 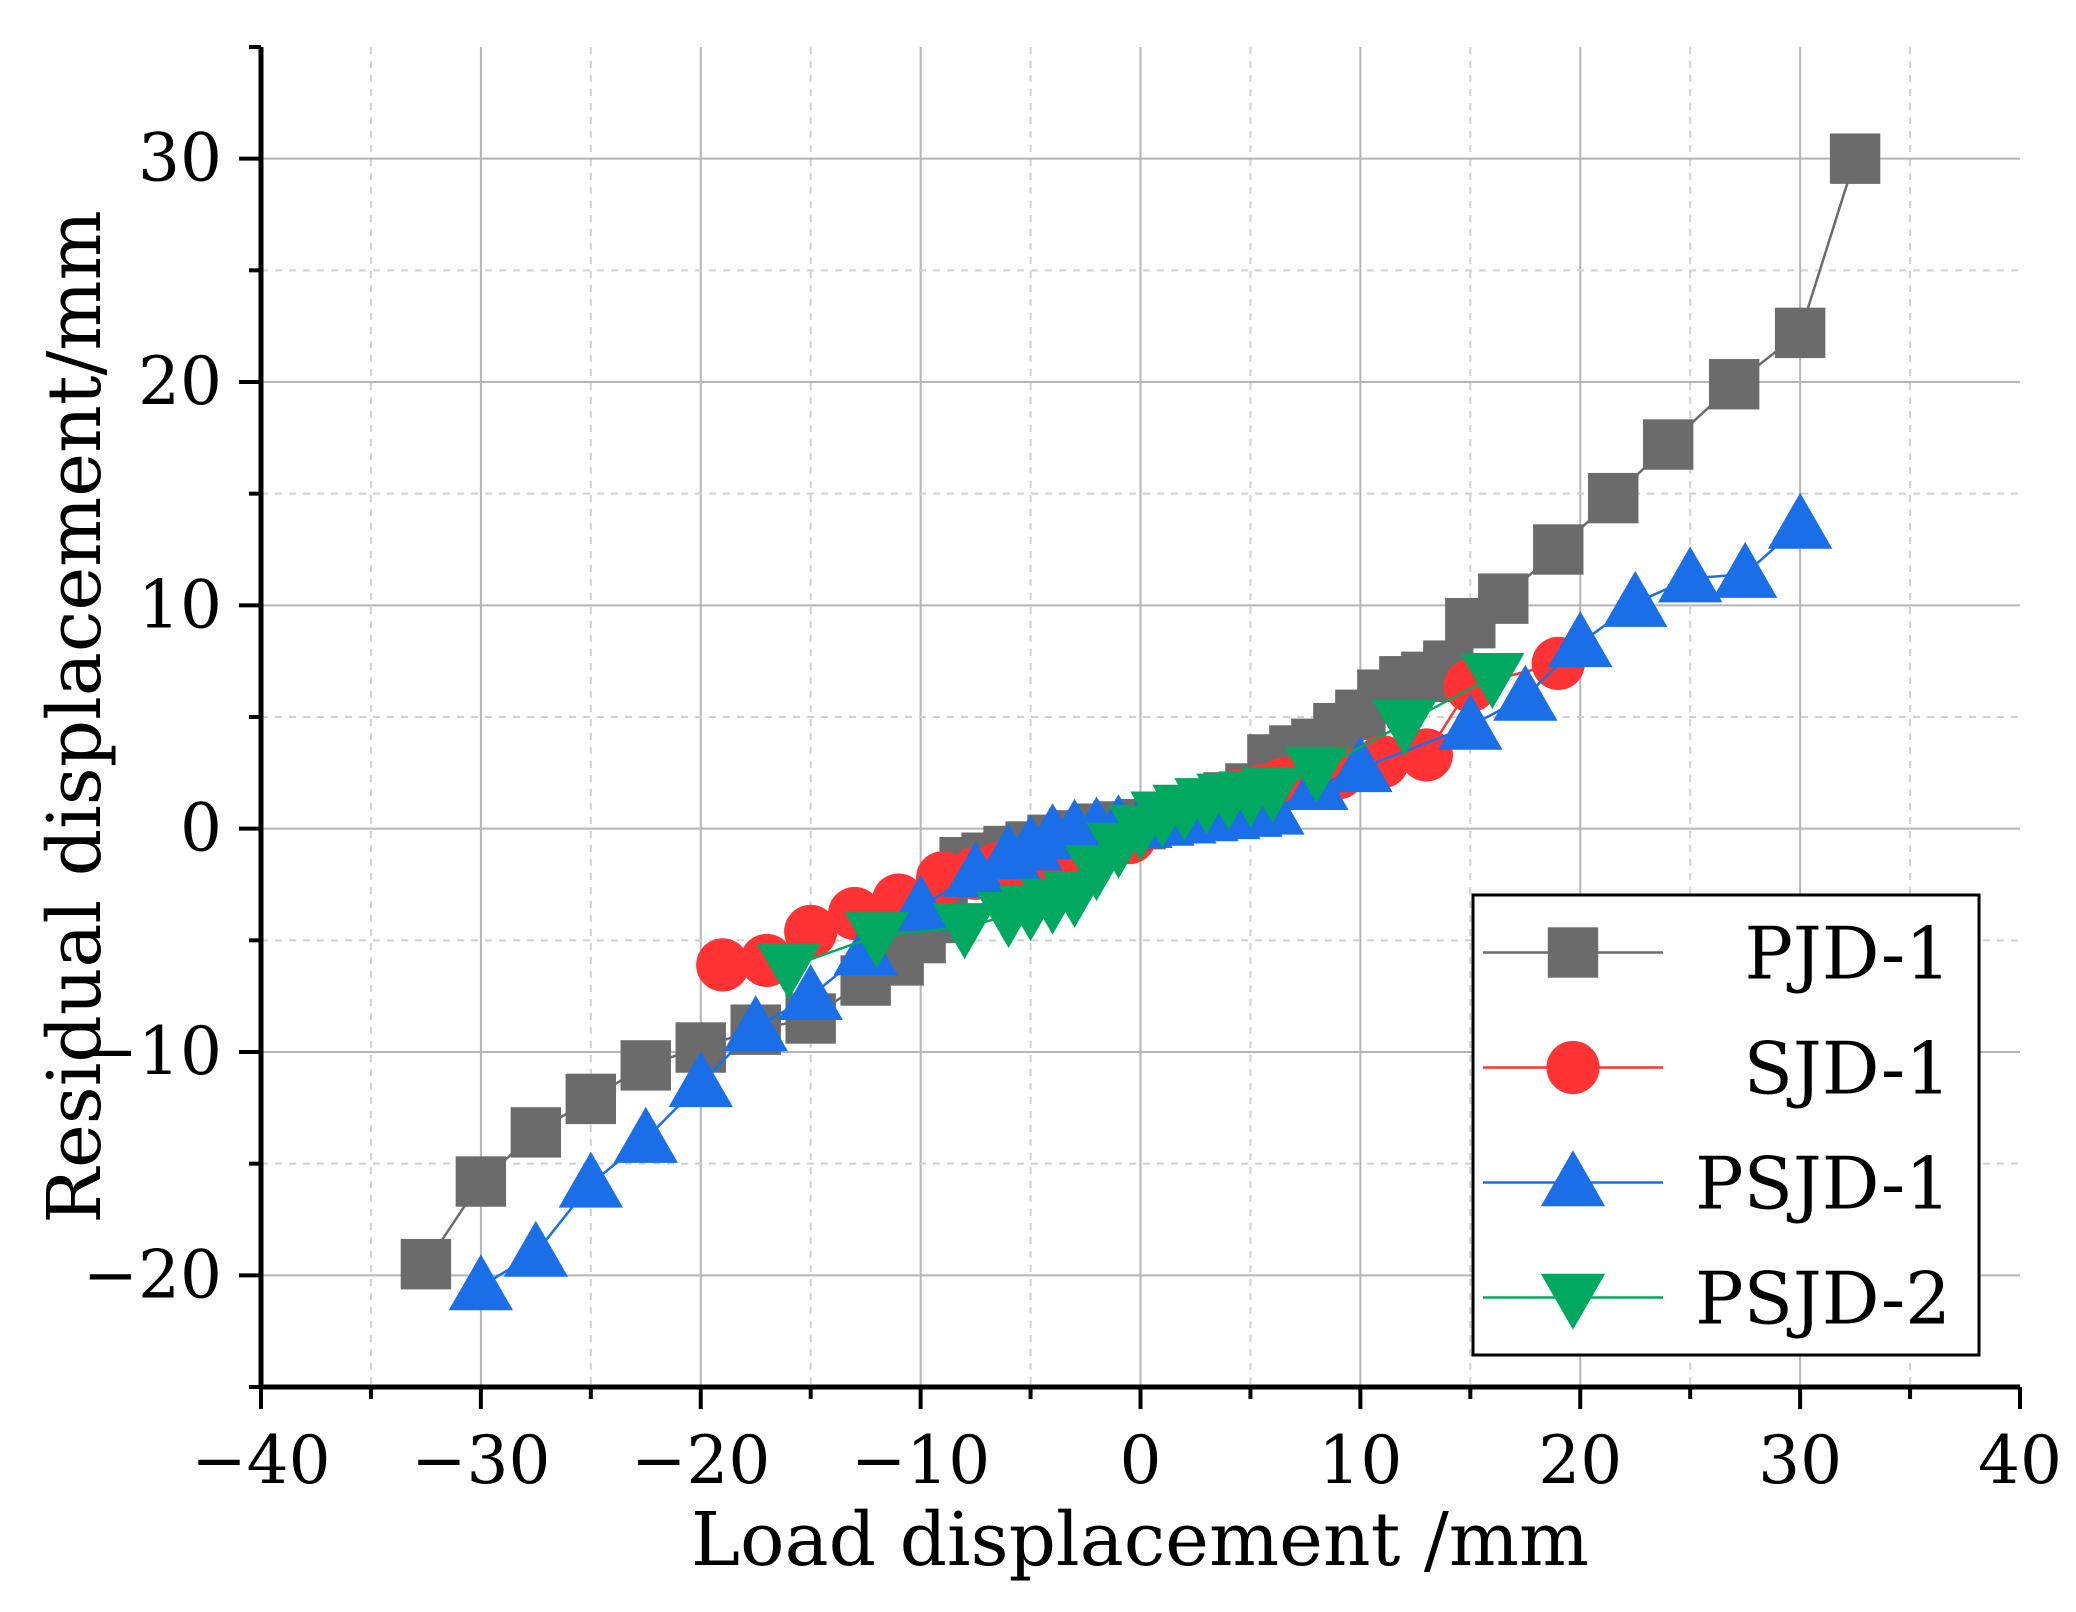 I want to click on y-tick-label: 30, so click(x=180, y=158).